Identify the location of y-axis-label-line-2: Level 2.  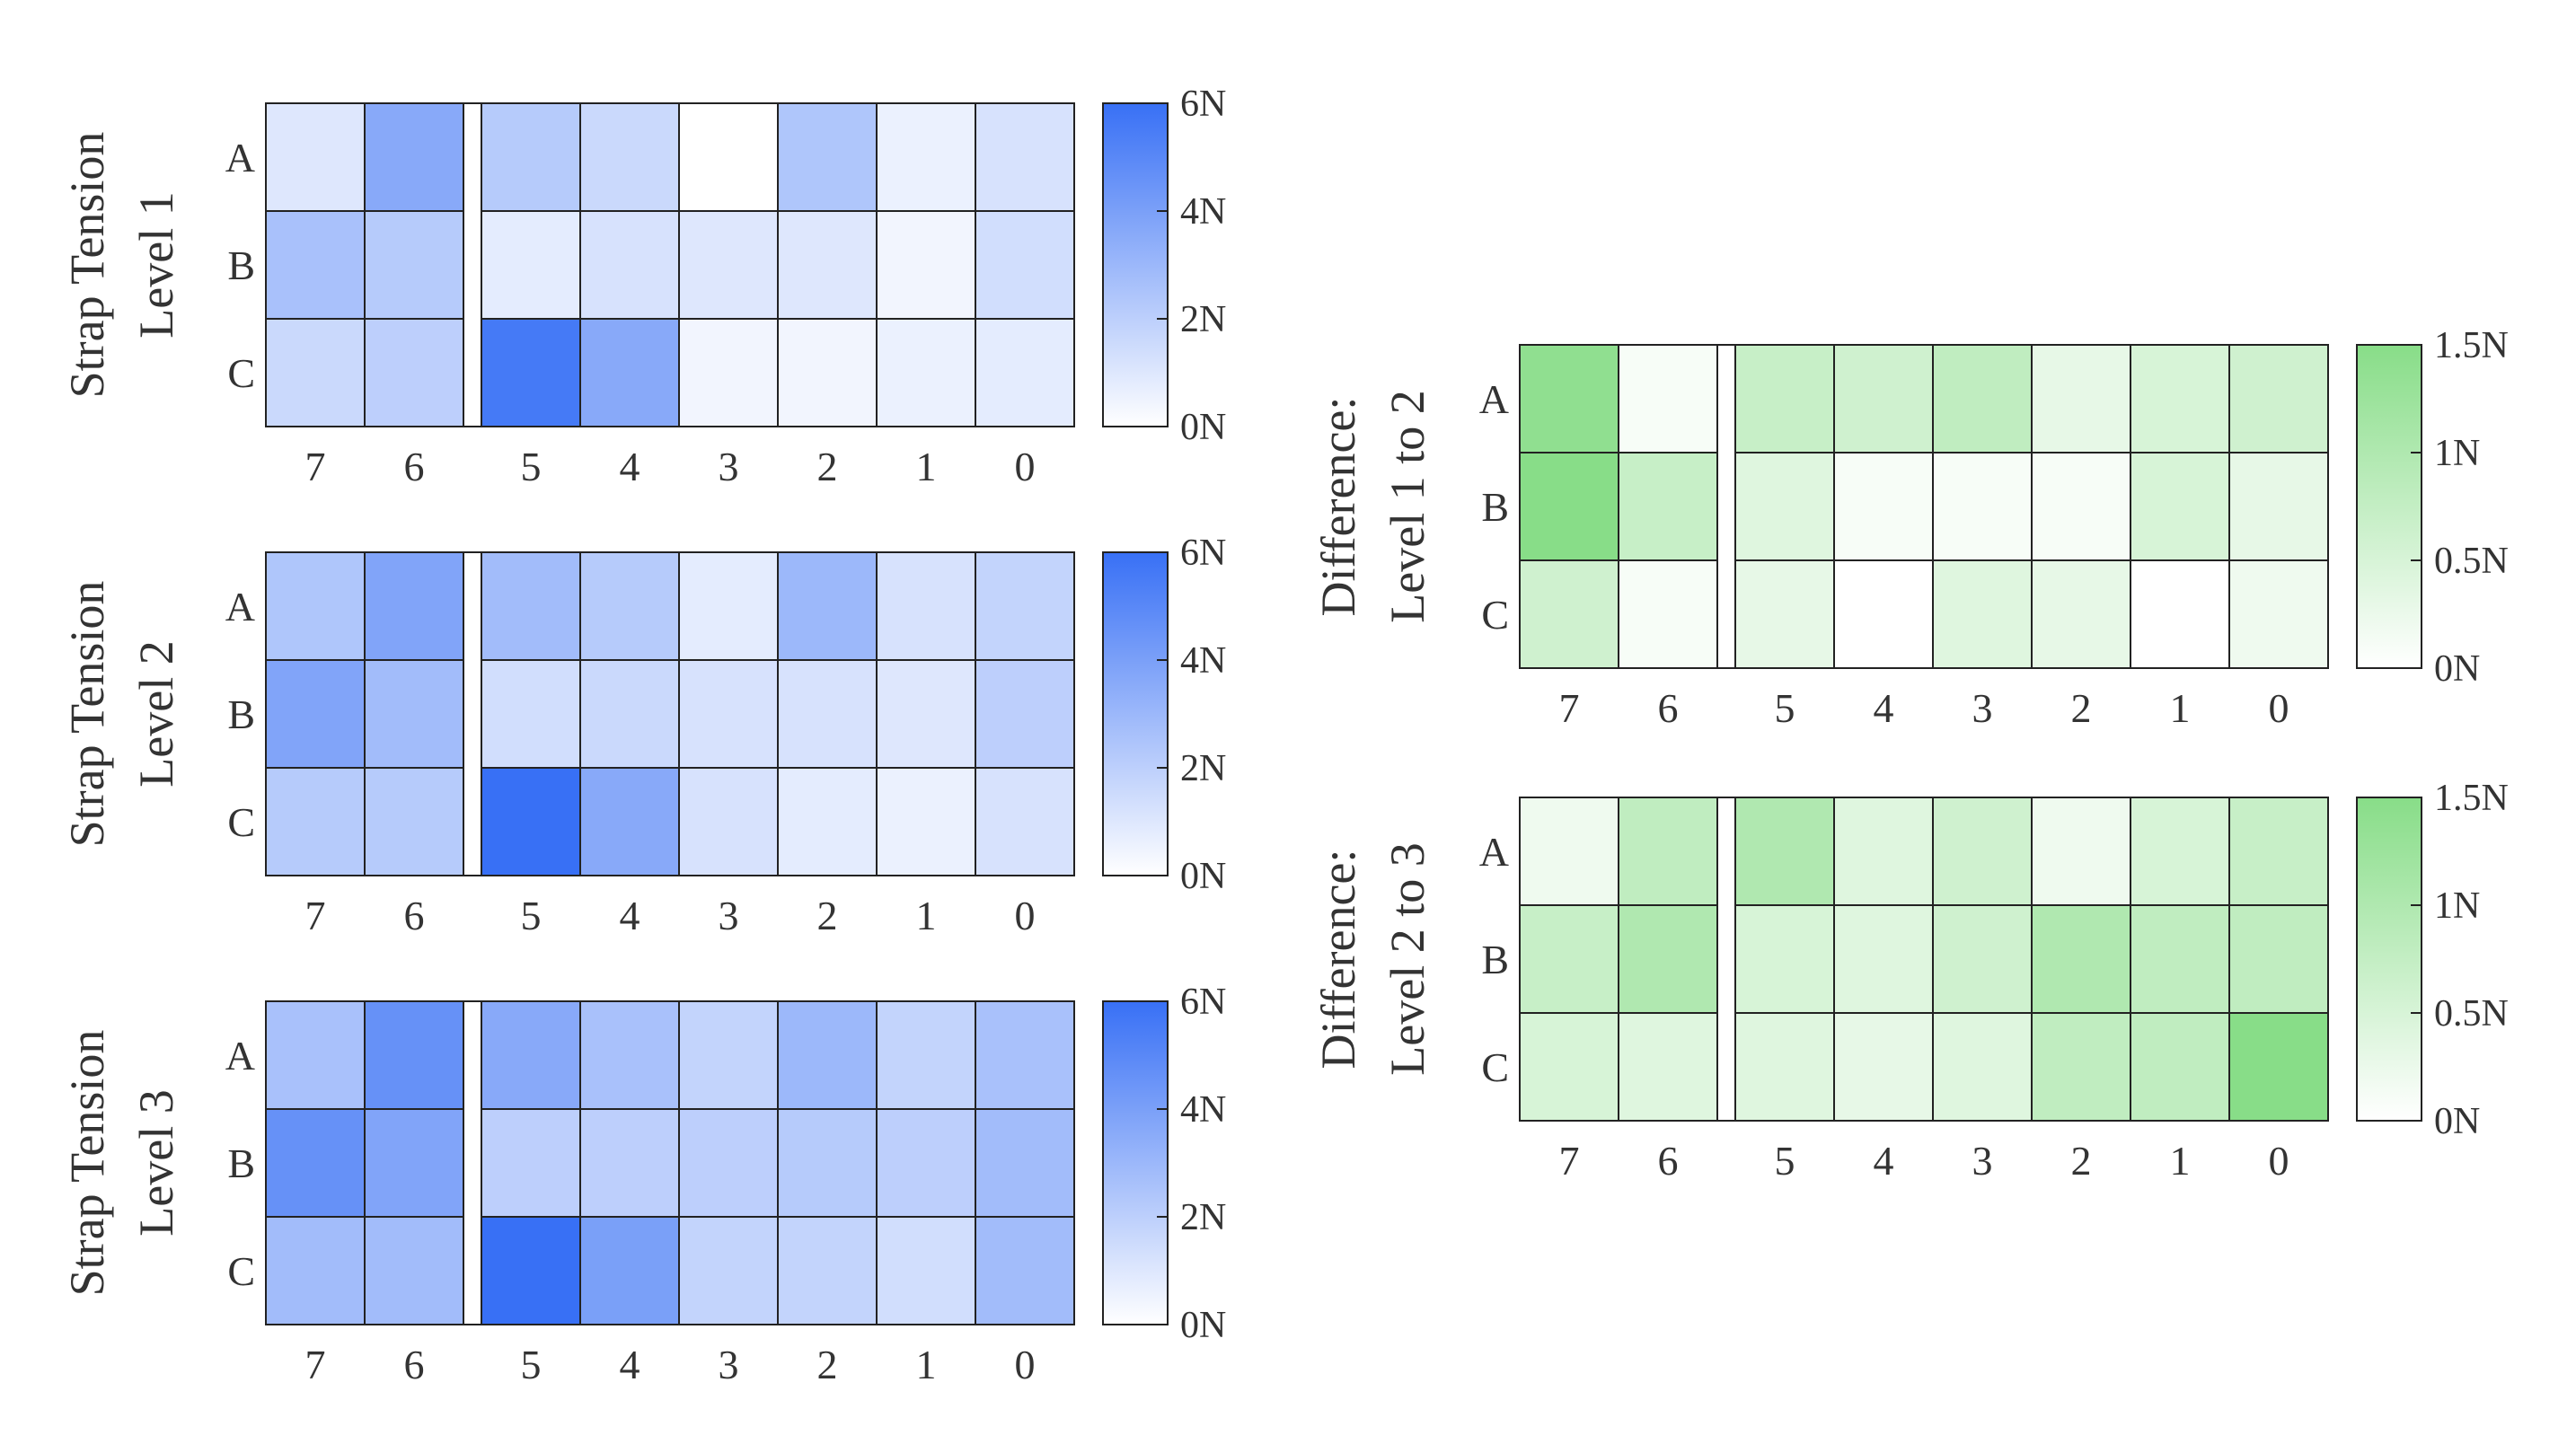
(156, 713).